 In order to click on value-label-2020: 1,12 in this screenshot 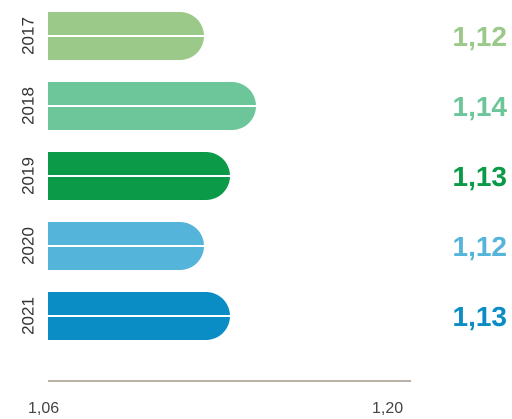, I will do `click(480, 246)`.